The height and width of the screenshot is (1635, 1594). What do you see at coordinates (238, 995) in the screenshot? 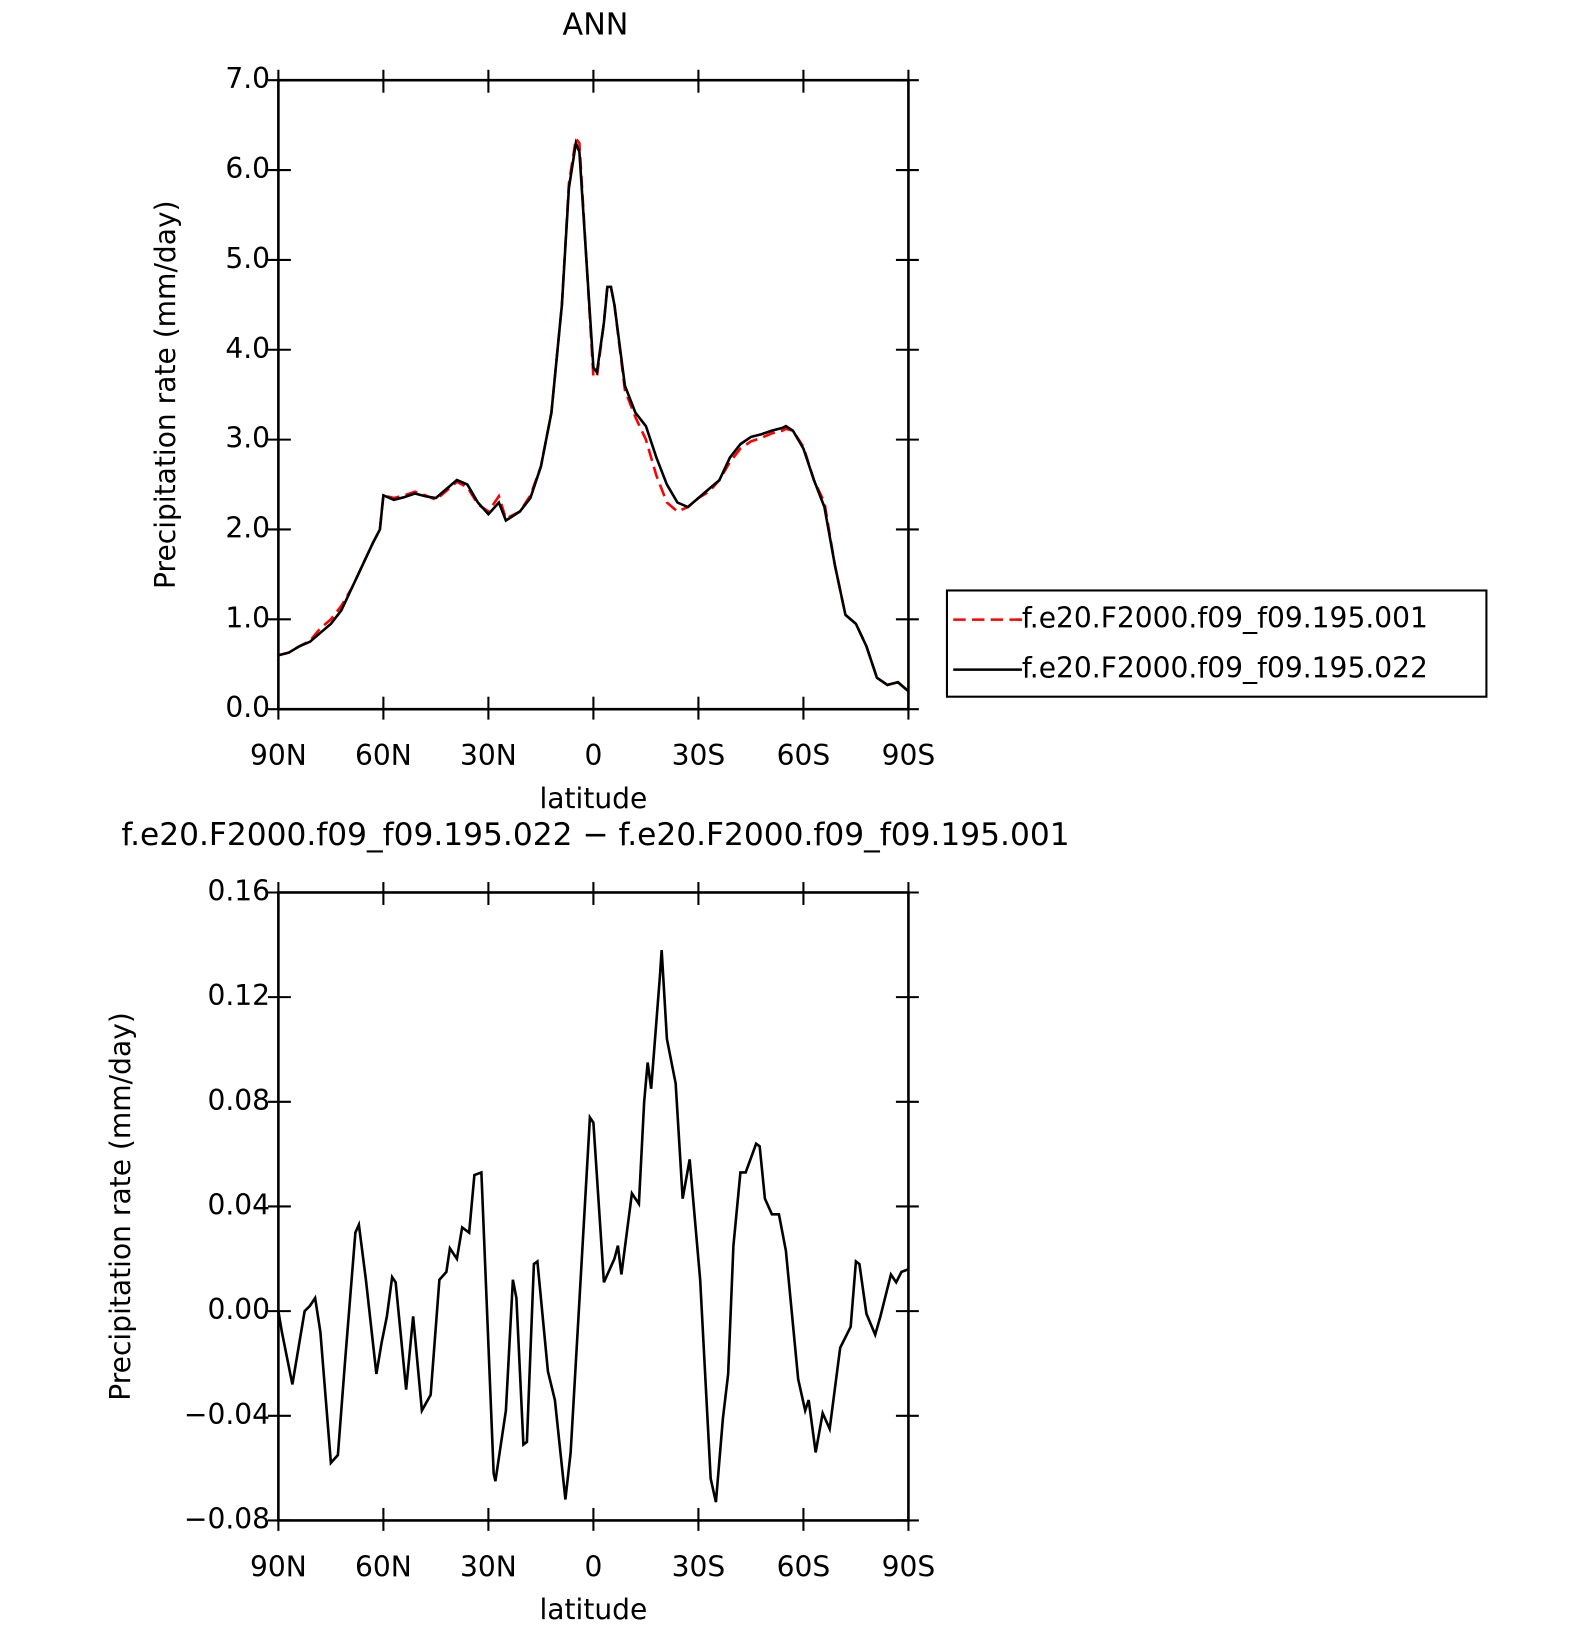
I see `y-tick-label: 0.12` at bounding box center [238, 995].